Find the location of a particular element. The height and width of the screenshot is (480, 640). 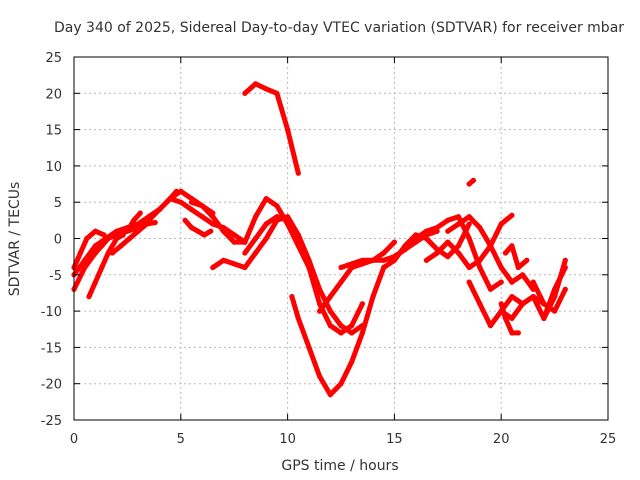

x-tick-label: 15 is located at coordinates (394, 439).